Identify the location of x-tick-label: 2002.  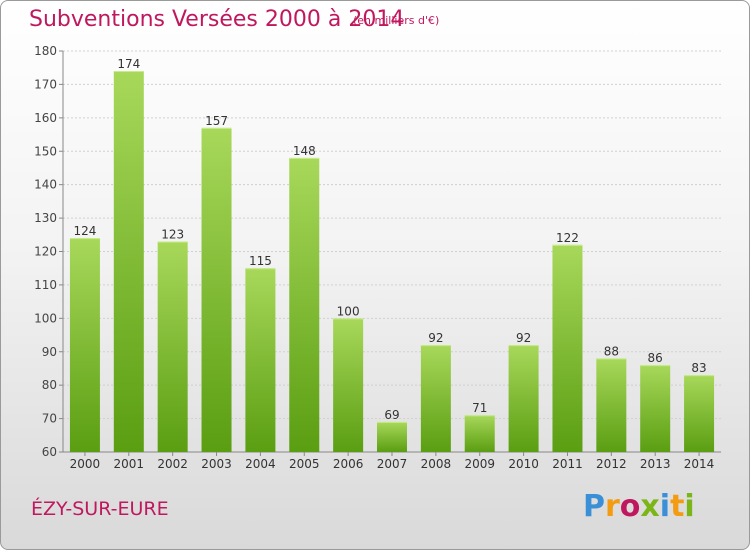
(172, 464).